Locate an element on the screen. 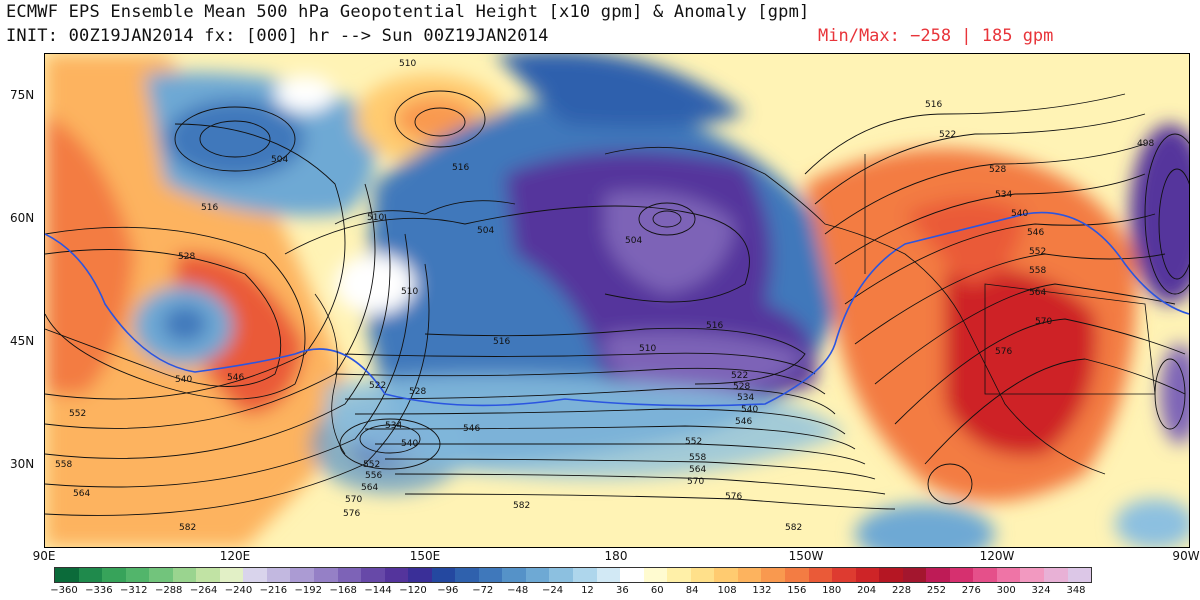 Image resolution: width=1200 pixels, height=600 pixels. colorbar-tick-label: −120 is located at coordinates (413, 590).